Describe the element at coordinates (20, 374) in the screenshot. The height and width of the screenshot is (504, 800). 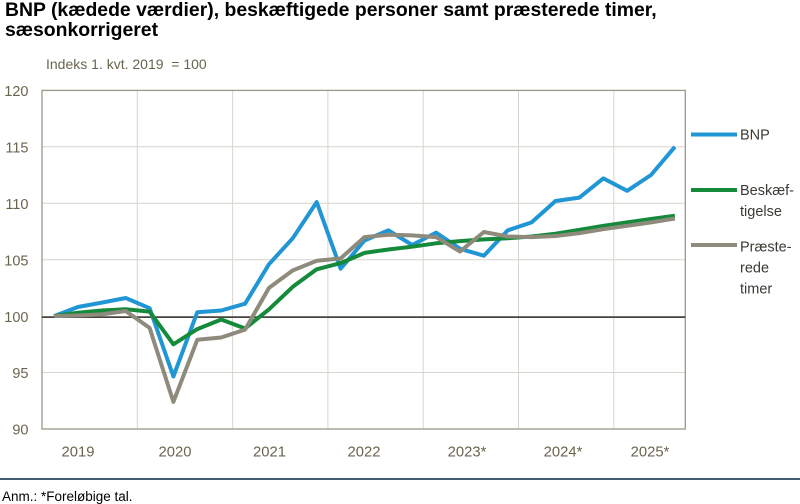
I see `svg-text: 95` at that location.